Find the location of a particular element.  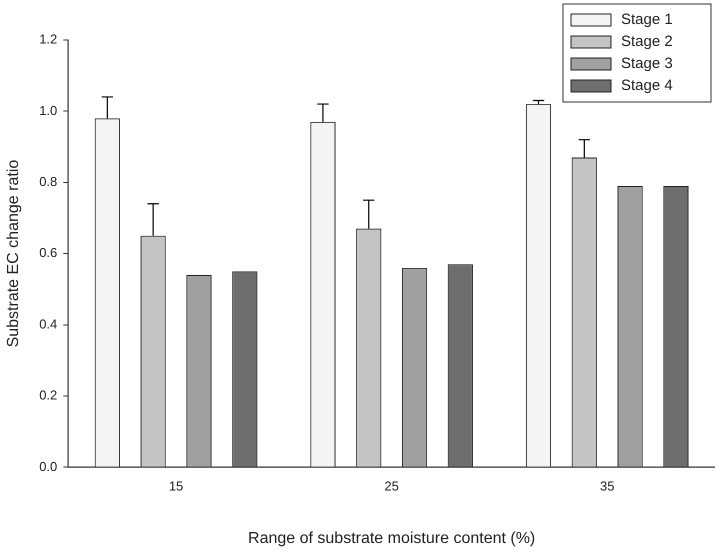

y-tick-label: 0.4 is located at coordinates (48, 324).